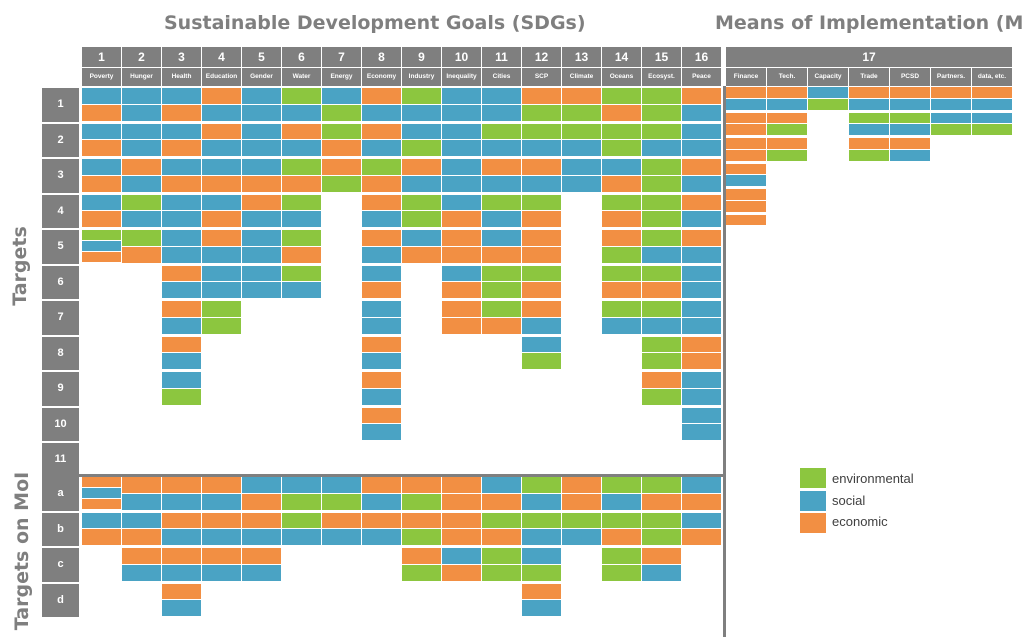 The image size is (1023, 637). Describe the element at coordinates (101, 57) in the screenshot. I see `goal-number-header: 1` at that location.